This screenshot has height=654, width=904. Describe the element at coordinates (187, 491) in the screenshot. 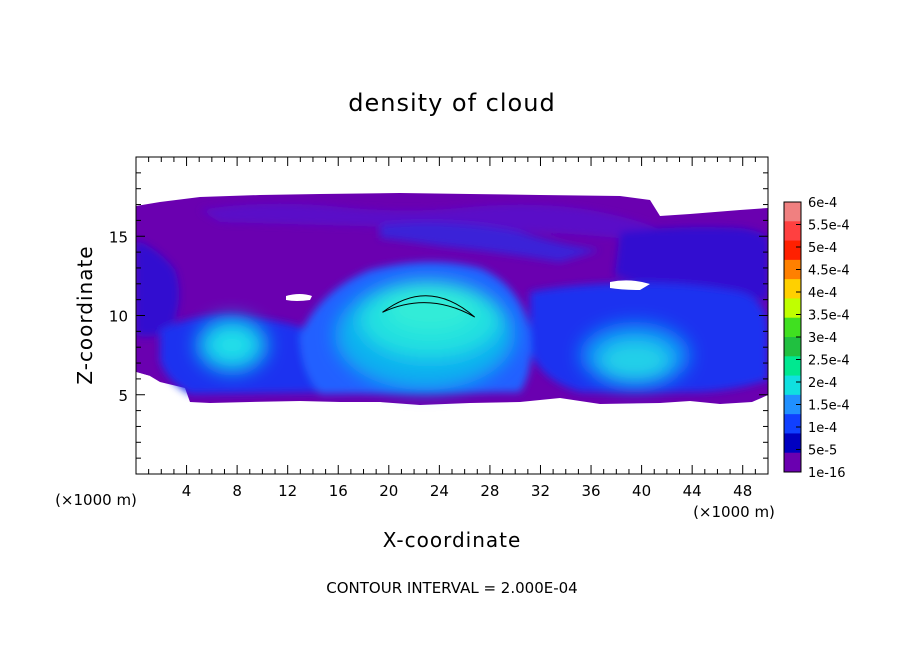

I see `x-tick-label: 4` at that location.